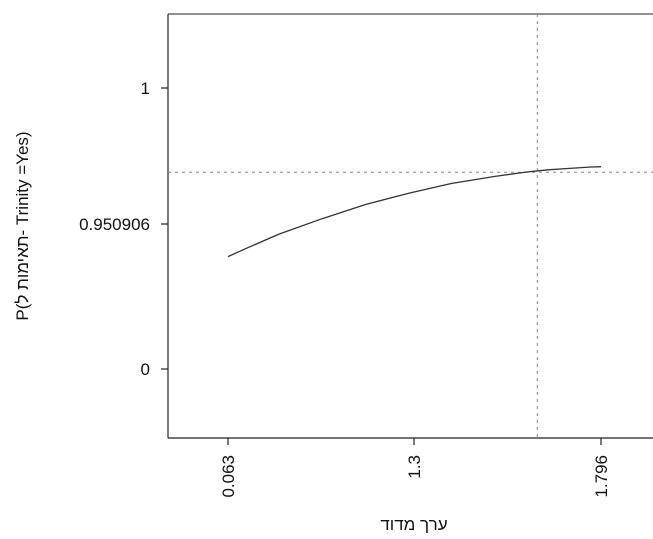 The image size is (653, 539). I want to click on x-axis-title: ערך מדוד, so click(413, 524).